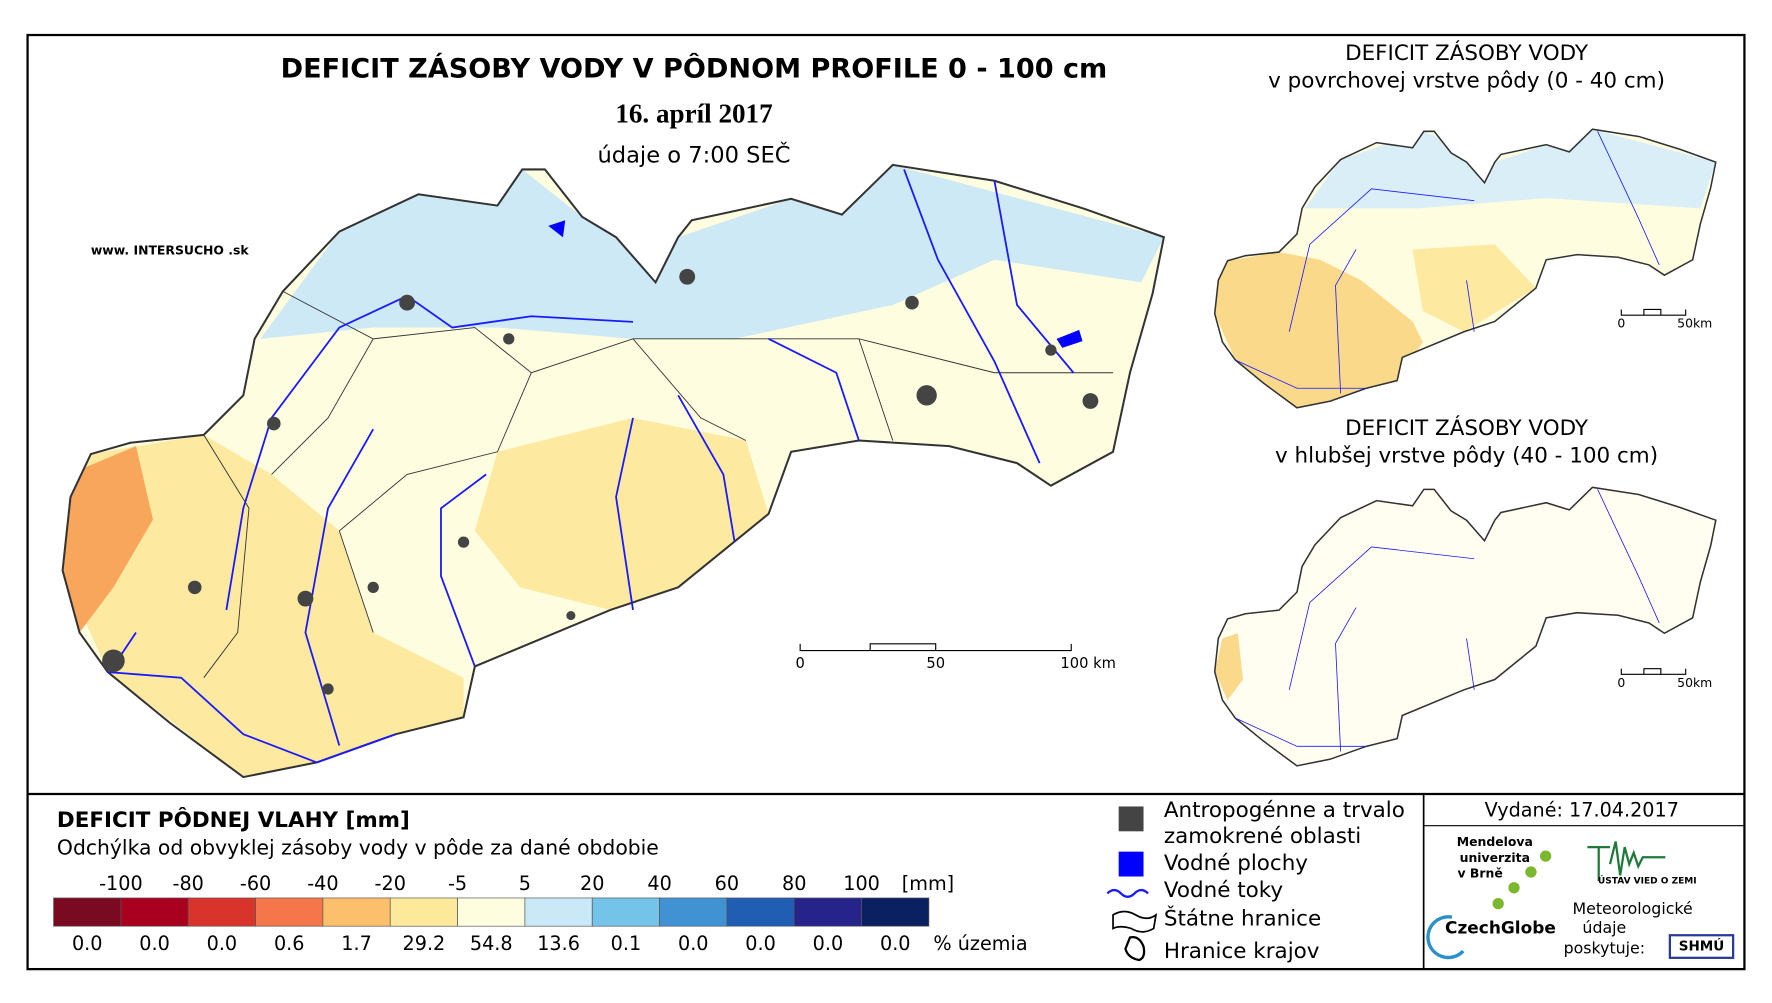 Image resolution: width=1772 pixels, height=1003 pixels. What do you see at coordinates (121, 883) in the screenshot?
I see `legend-boundary: -100` at bounding box center [121, 883].